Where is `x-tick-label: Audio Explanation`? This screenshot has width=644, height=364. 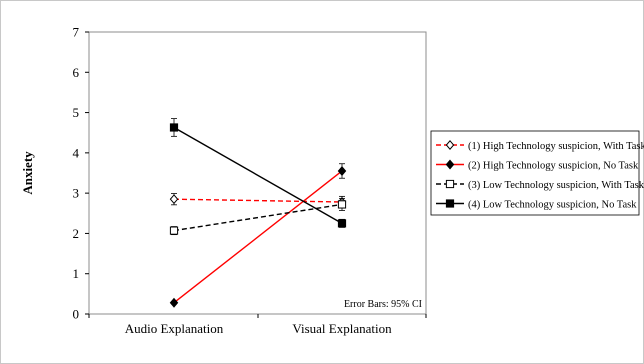
x-tick-label: Audio Explanation is located at coordinates (174, 328).